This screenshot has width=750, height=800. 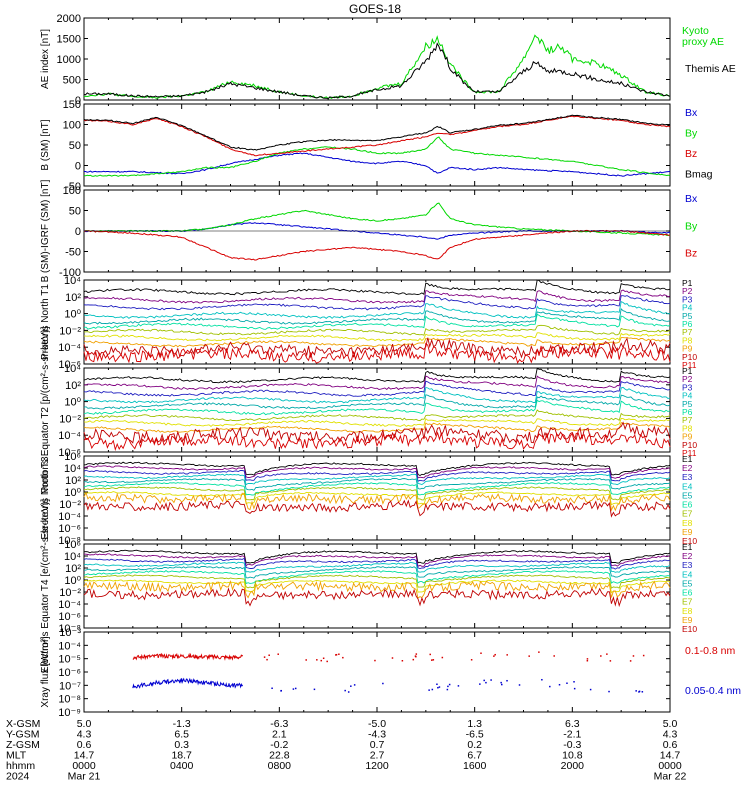 What do you see at coordinates (572, 735) in the screenshot?
I see `footer-cell: -2.1` at bounding box center [572, 735].